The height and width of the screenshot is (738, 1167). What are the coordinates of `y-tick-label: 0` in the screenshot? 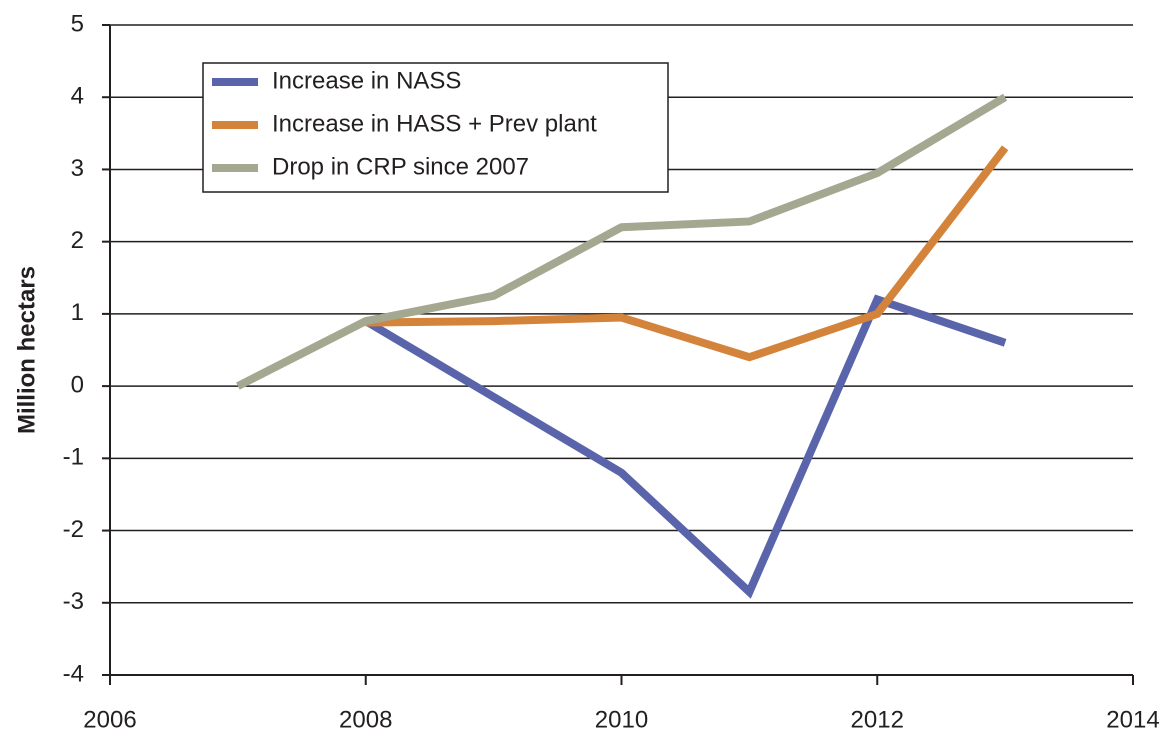 It's located at (77, 384).